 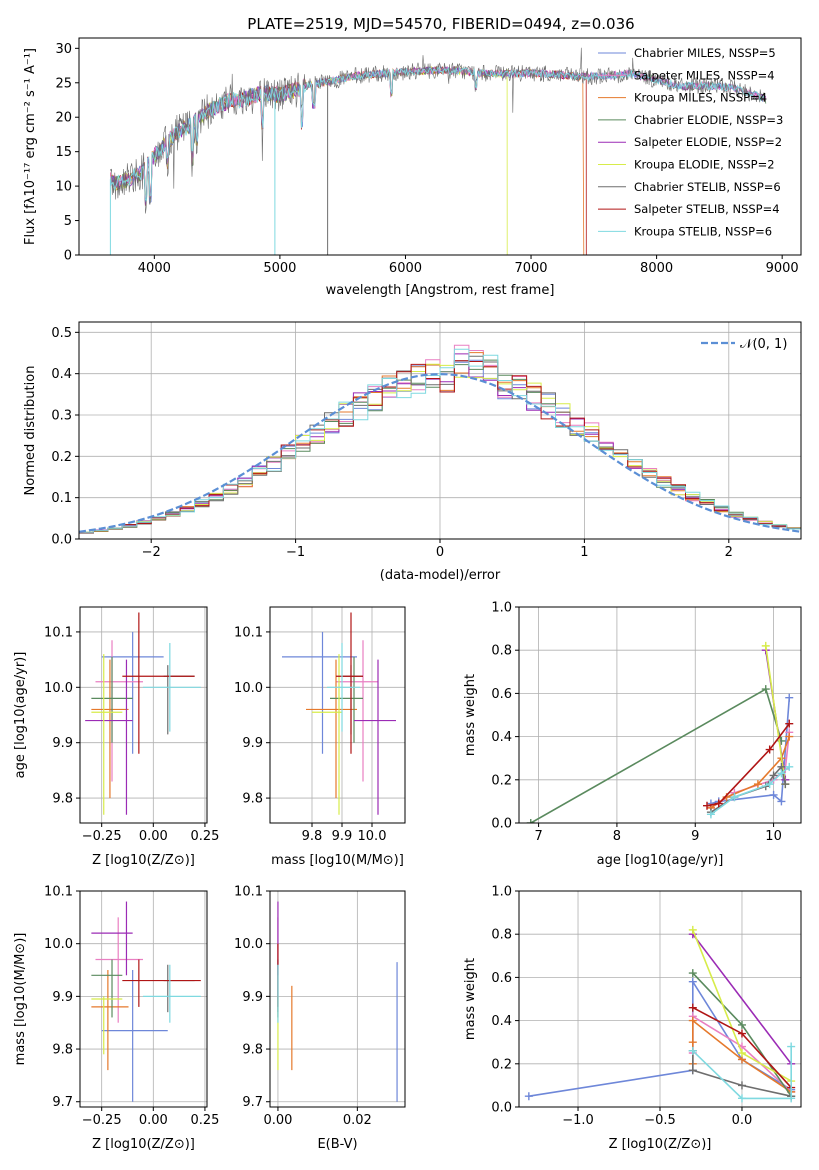 I want to click on y-tick-label: 9.7, so click(x=62, y=1102).